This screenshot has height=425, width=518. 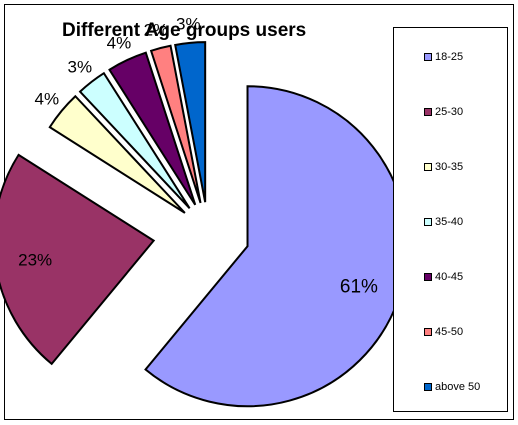 I want to click on data-label-25-30: 23%, so click(x=35, y=259).